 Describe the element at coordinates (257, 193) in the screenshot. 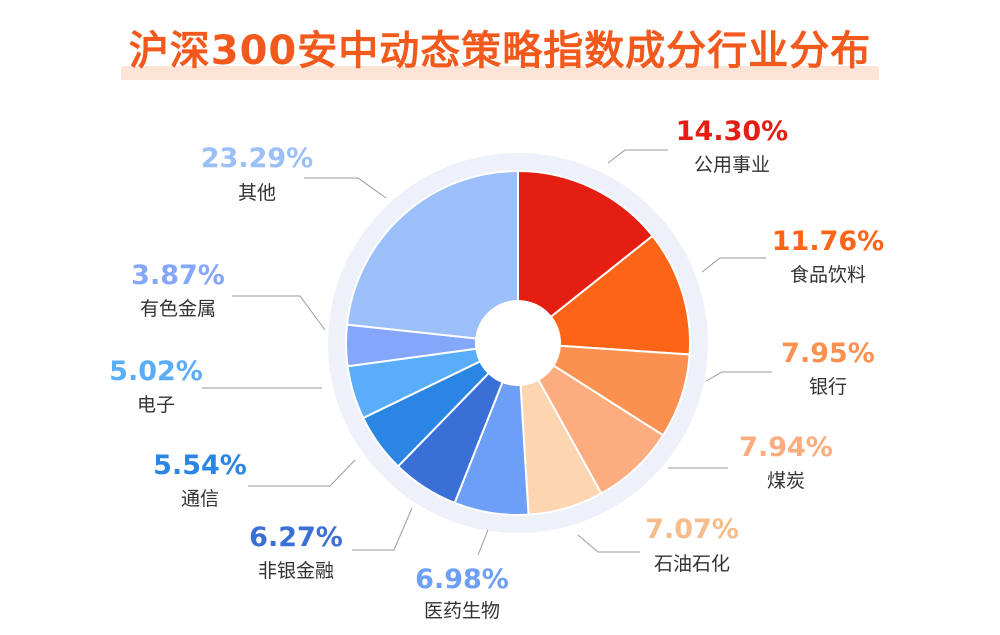

I see `slice-category-label: 其他` at that location.